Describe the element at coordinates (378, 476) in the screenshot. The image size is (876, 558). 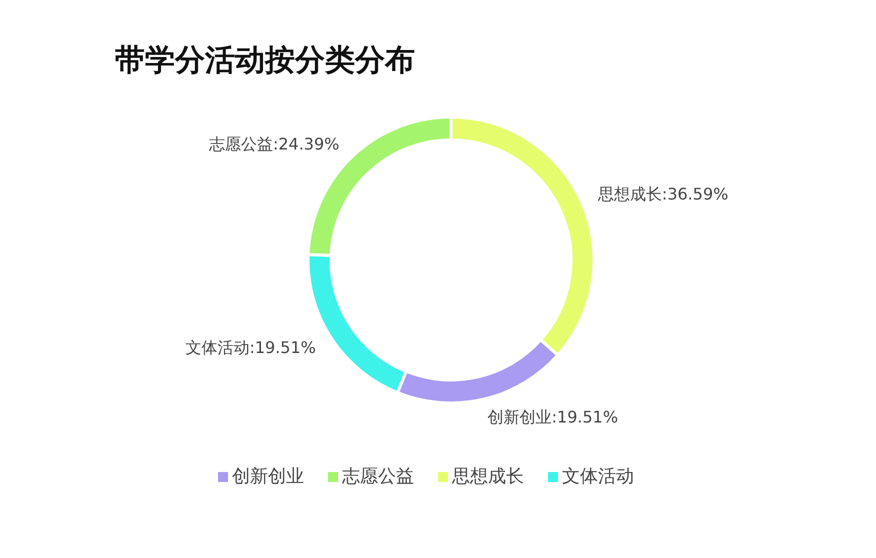
I see `legend-label: 志愿公益` at that location.